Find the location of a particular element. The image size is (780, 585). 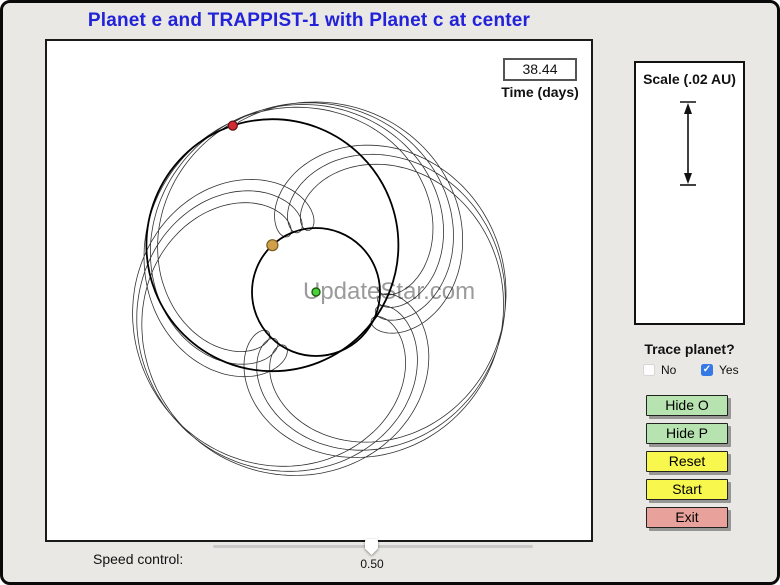

planet-e-orbit-circle is located at coordinates (272, 245).